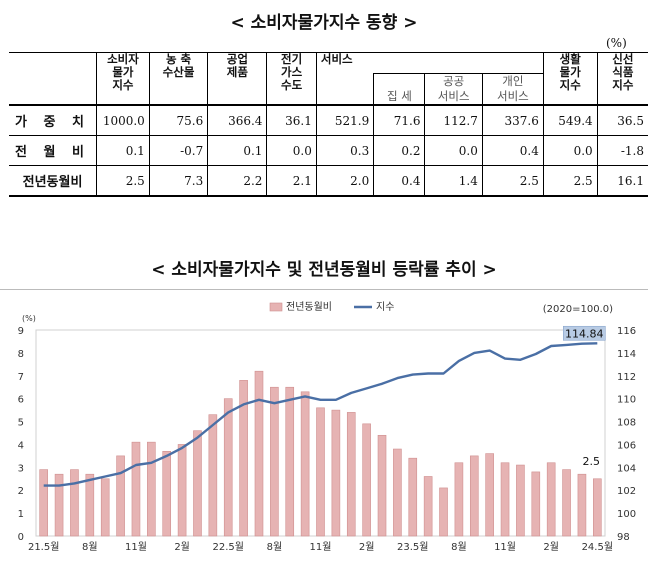  Describe the element at coordinates (616, 43) in the screenshot. I see `unit-label: (%)` at that location.